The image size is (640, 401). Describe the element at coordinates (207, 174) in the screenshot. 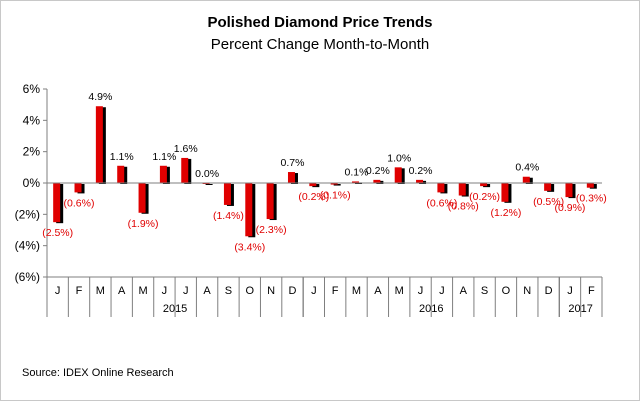

I see `data-label: 0.0%` at that location.